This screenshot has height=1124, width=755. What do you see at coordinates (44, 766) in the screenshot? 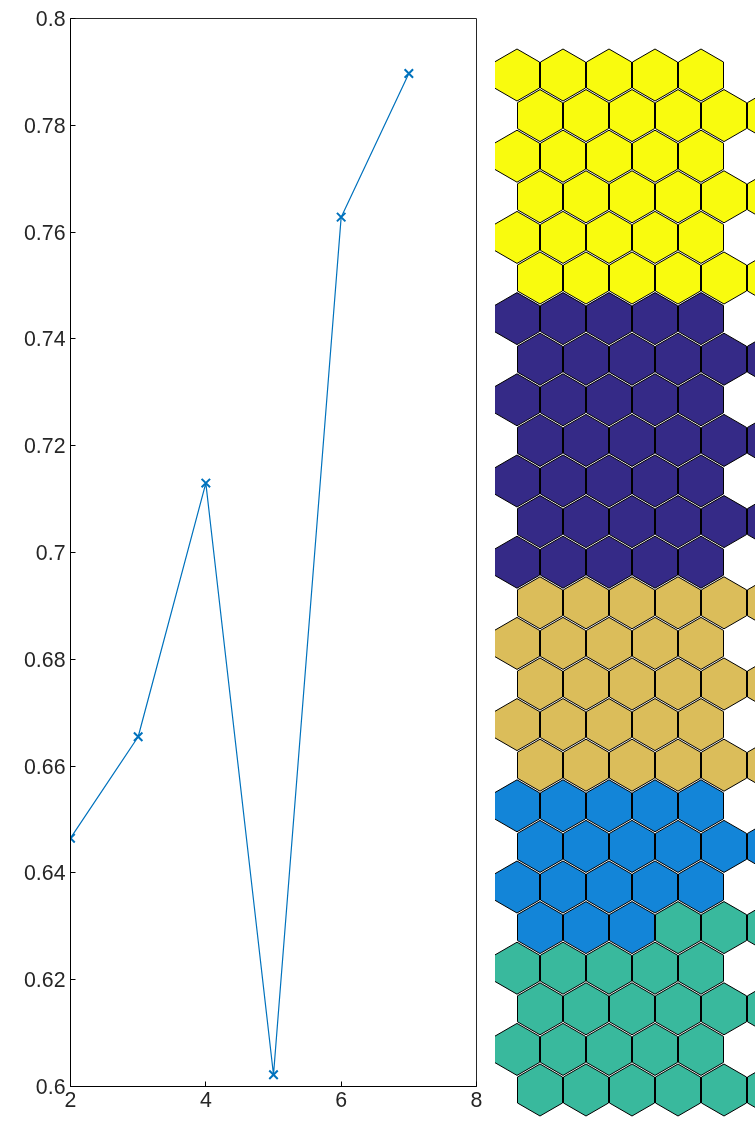
I see `y-tick-label: 0.66` at bounding box center [44, 766].